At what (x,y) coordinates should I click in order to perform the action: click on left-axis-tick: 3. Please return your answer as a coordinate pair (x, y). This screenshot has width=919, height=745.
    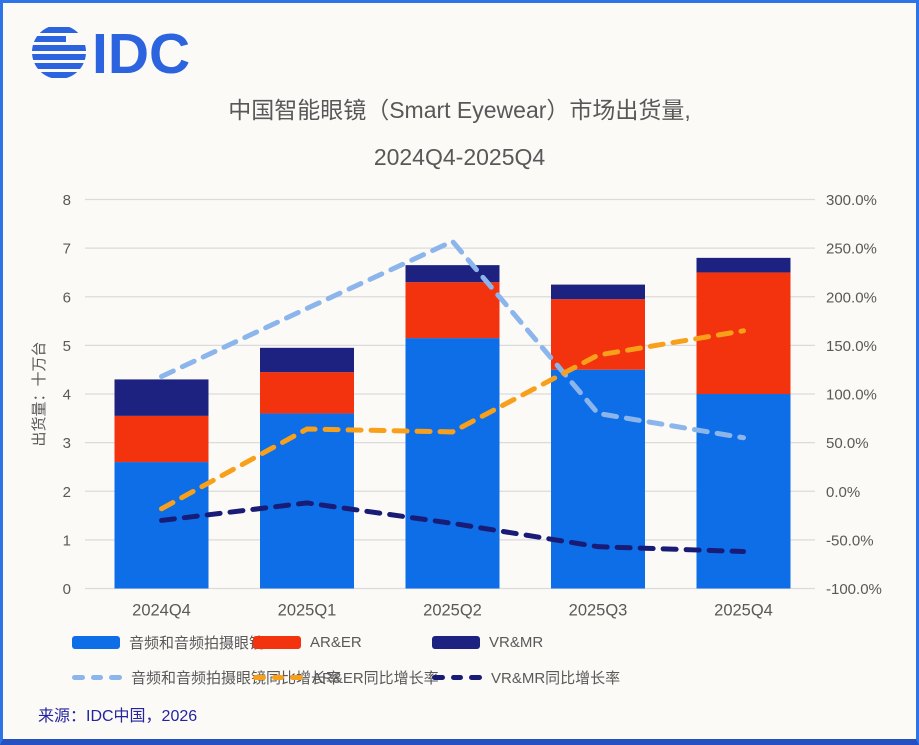
    Looking at the image, I should click on (67, 443).